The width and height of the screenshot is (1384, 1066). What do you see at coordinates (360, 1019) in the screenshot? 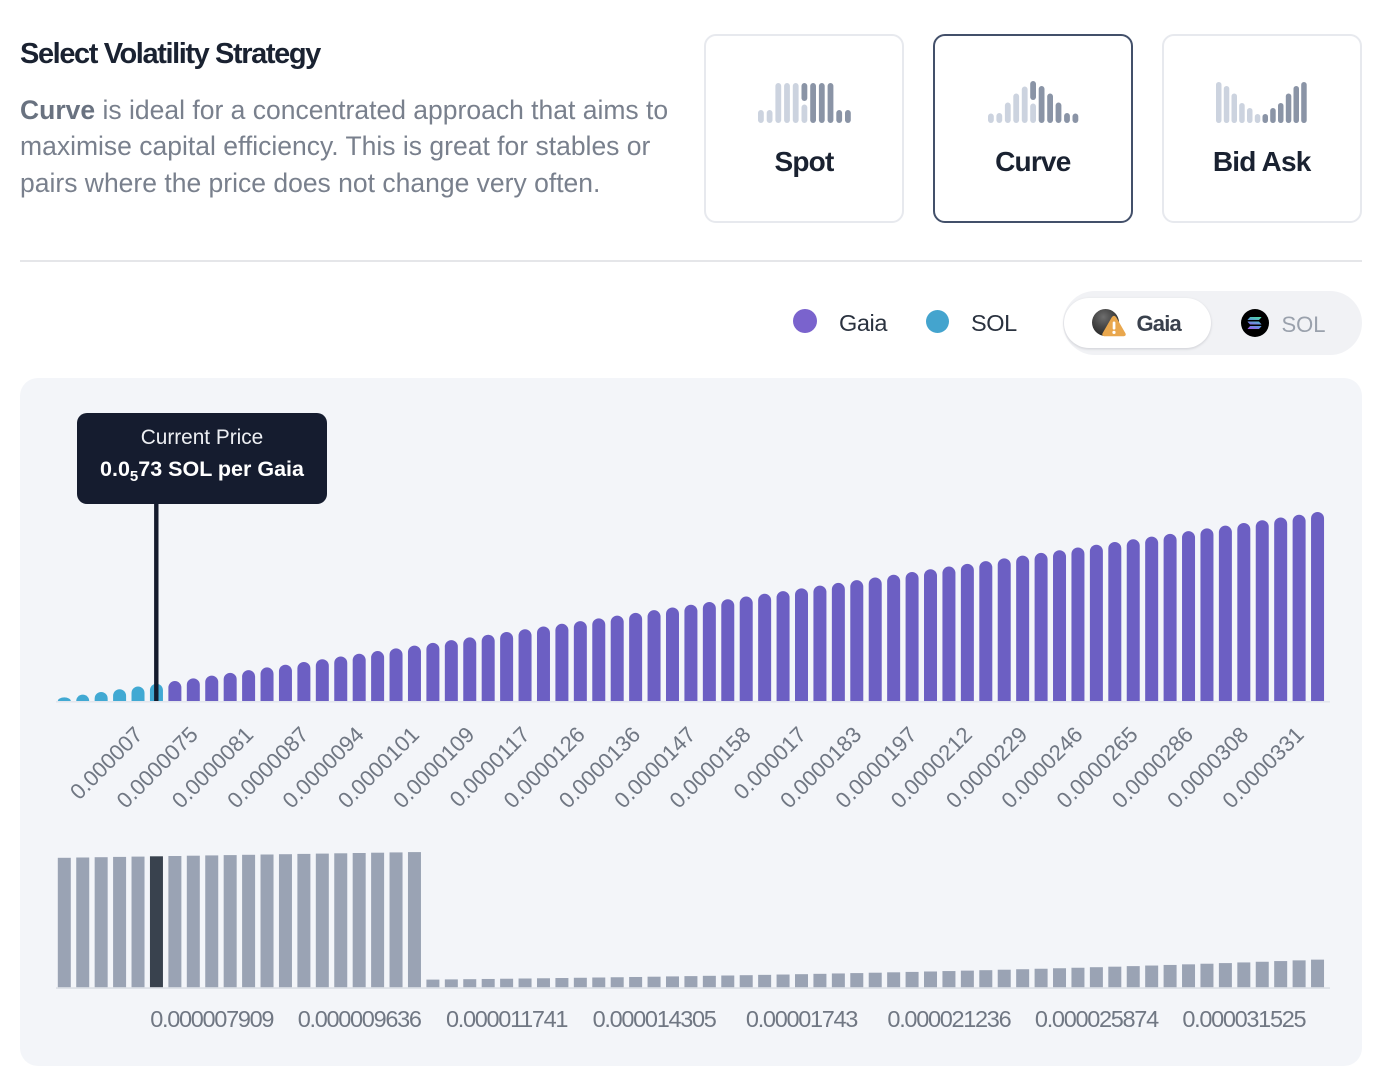
I see `svg-text: 0.000009636` at bounding box center [360, 1019].